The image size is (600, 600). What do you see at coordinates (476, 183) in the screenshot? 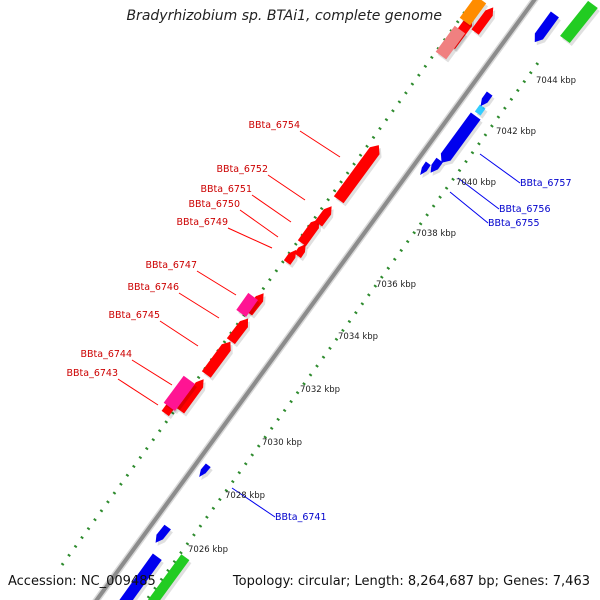
I see `kbp-tick-label: 7040 kbp` at bounding box center [476, 183].